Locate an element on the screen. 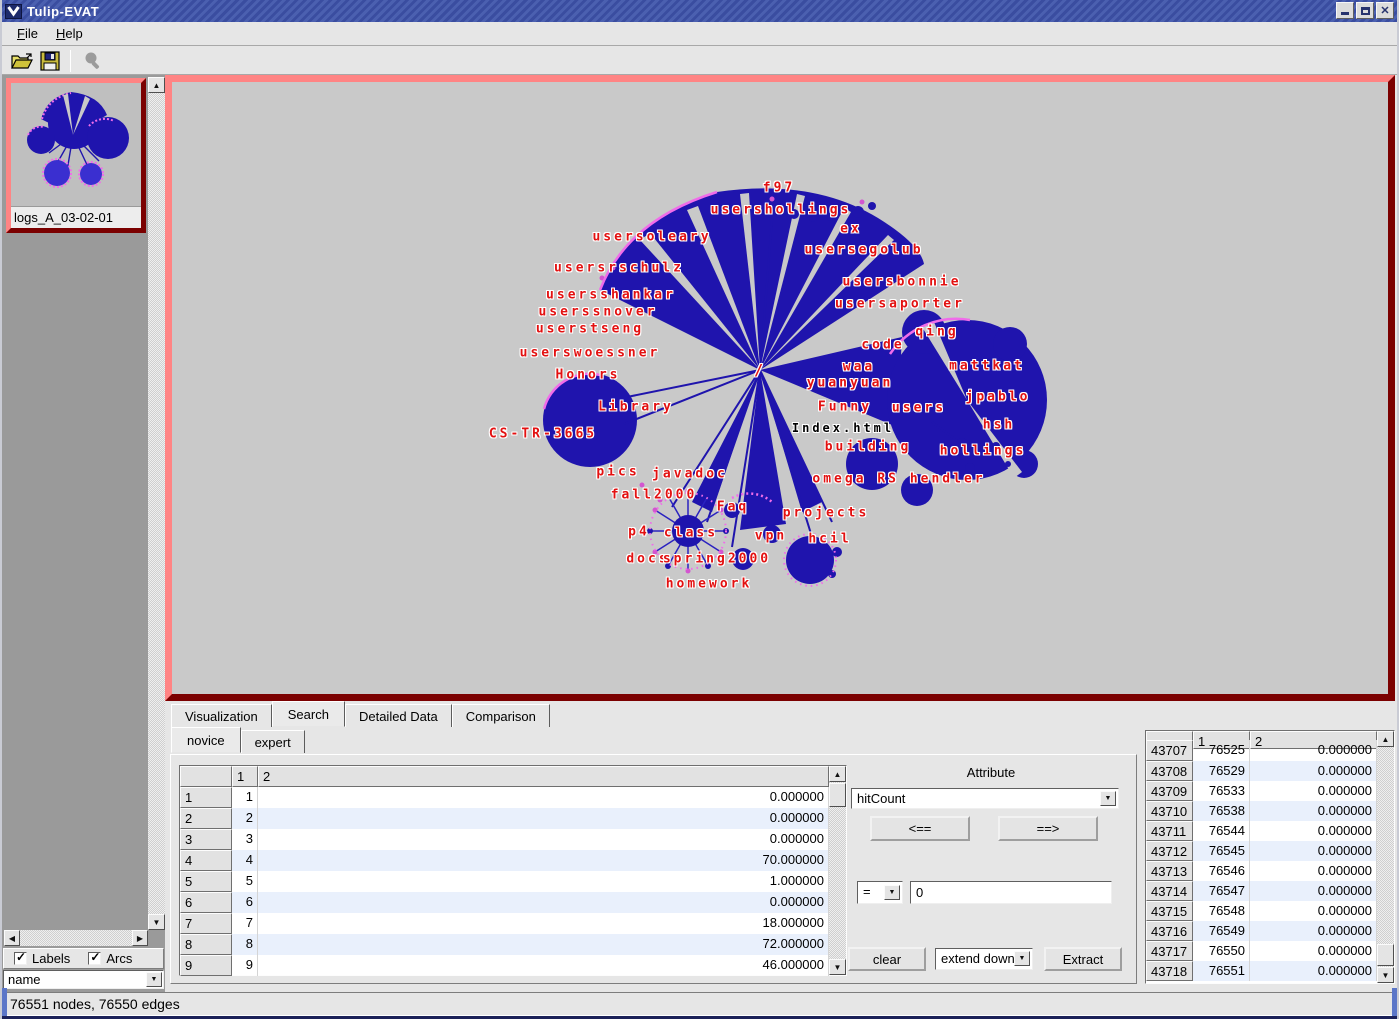  move-left-button: <== is located at coordinates (920, 828).